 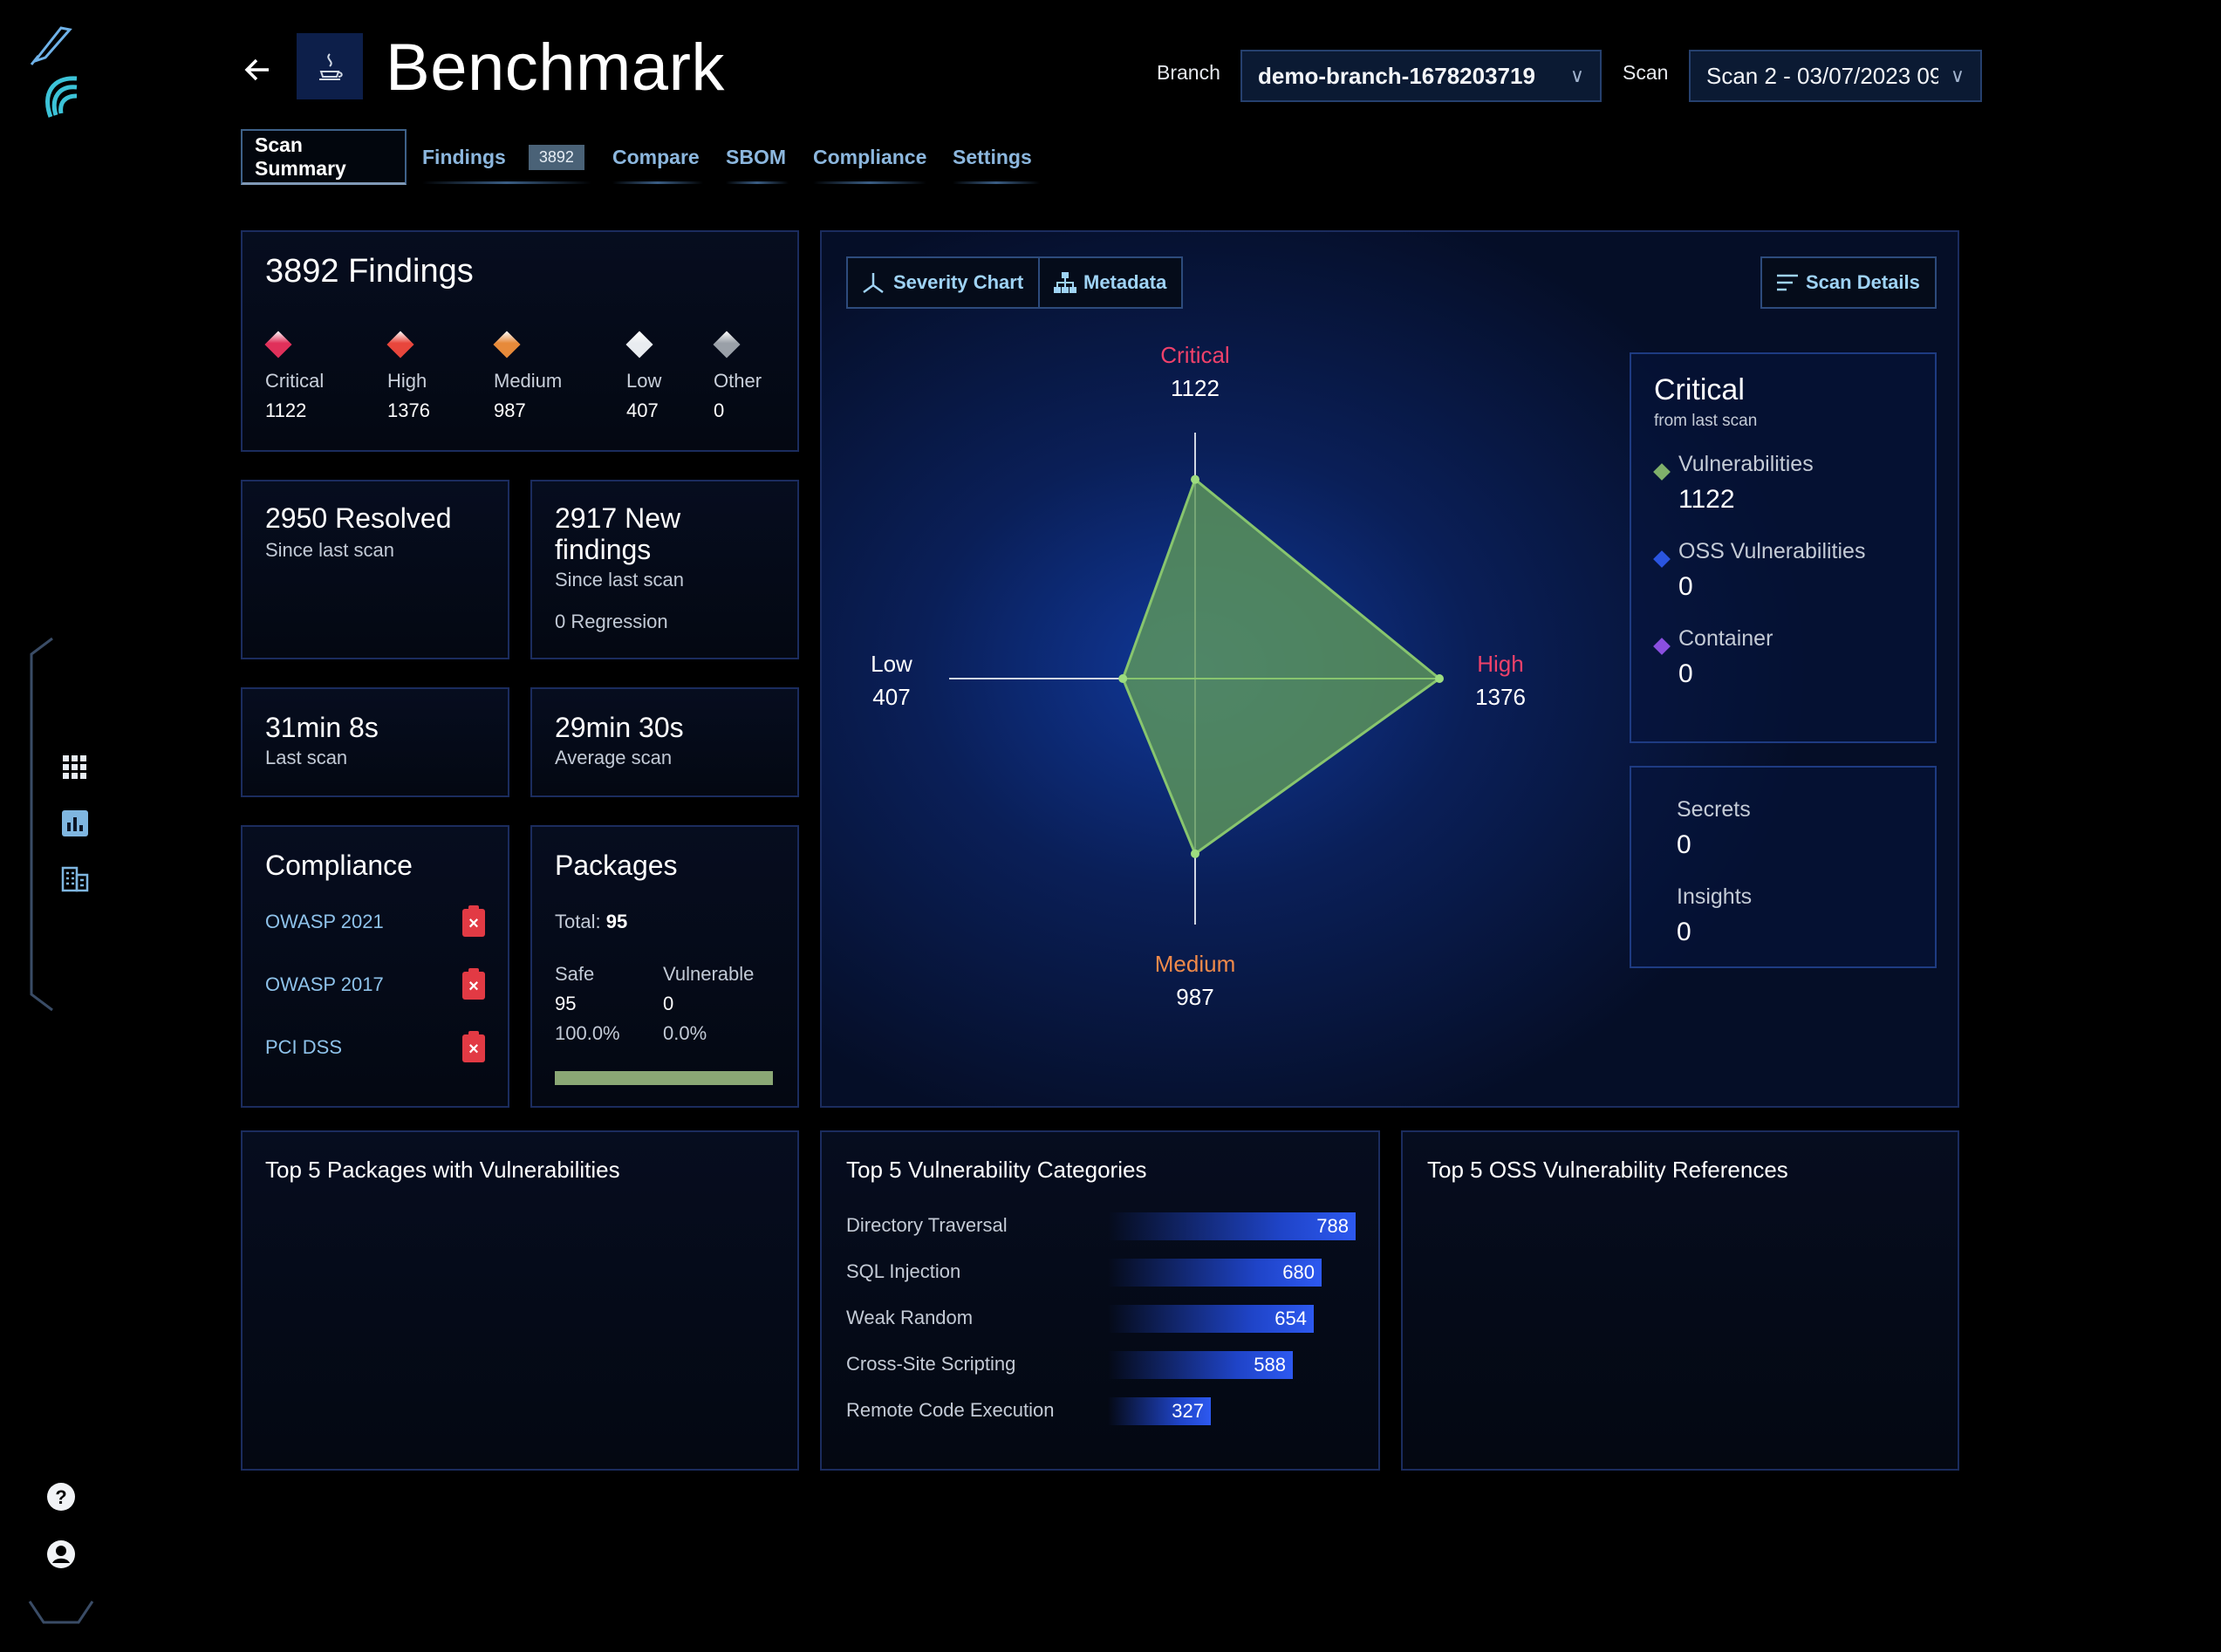 What do you see at coordinates (738, 381) in the screenshot?
I see `other-severity-label: Other` at bounding box center [738, 381].